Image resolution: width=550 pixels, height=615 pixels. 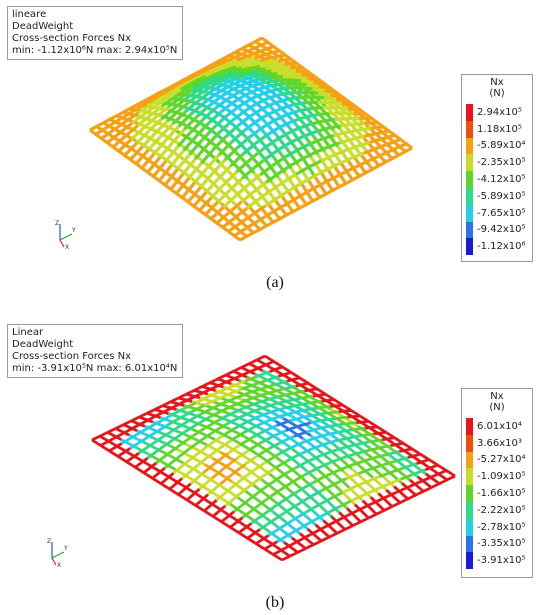 What do you see at coordinates (501, 544) in the screenshot?
I see `legend-value: -3.35x10⁵` at bounding box center [501, 544].